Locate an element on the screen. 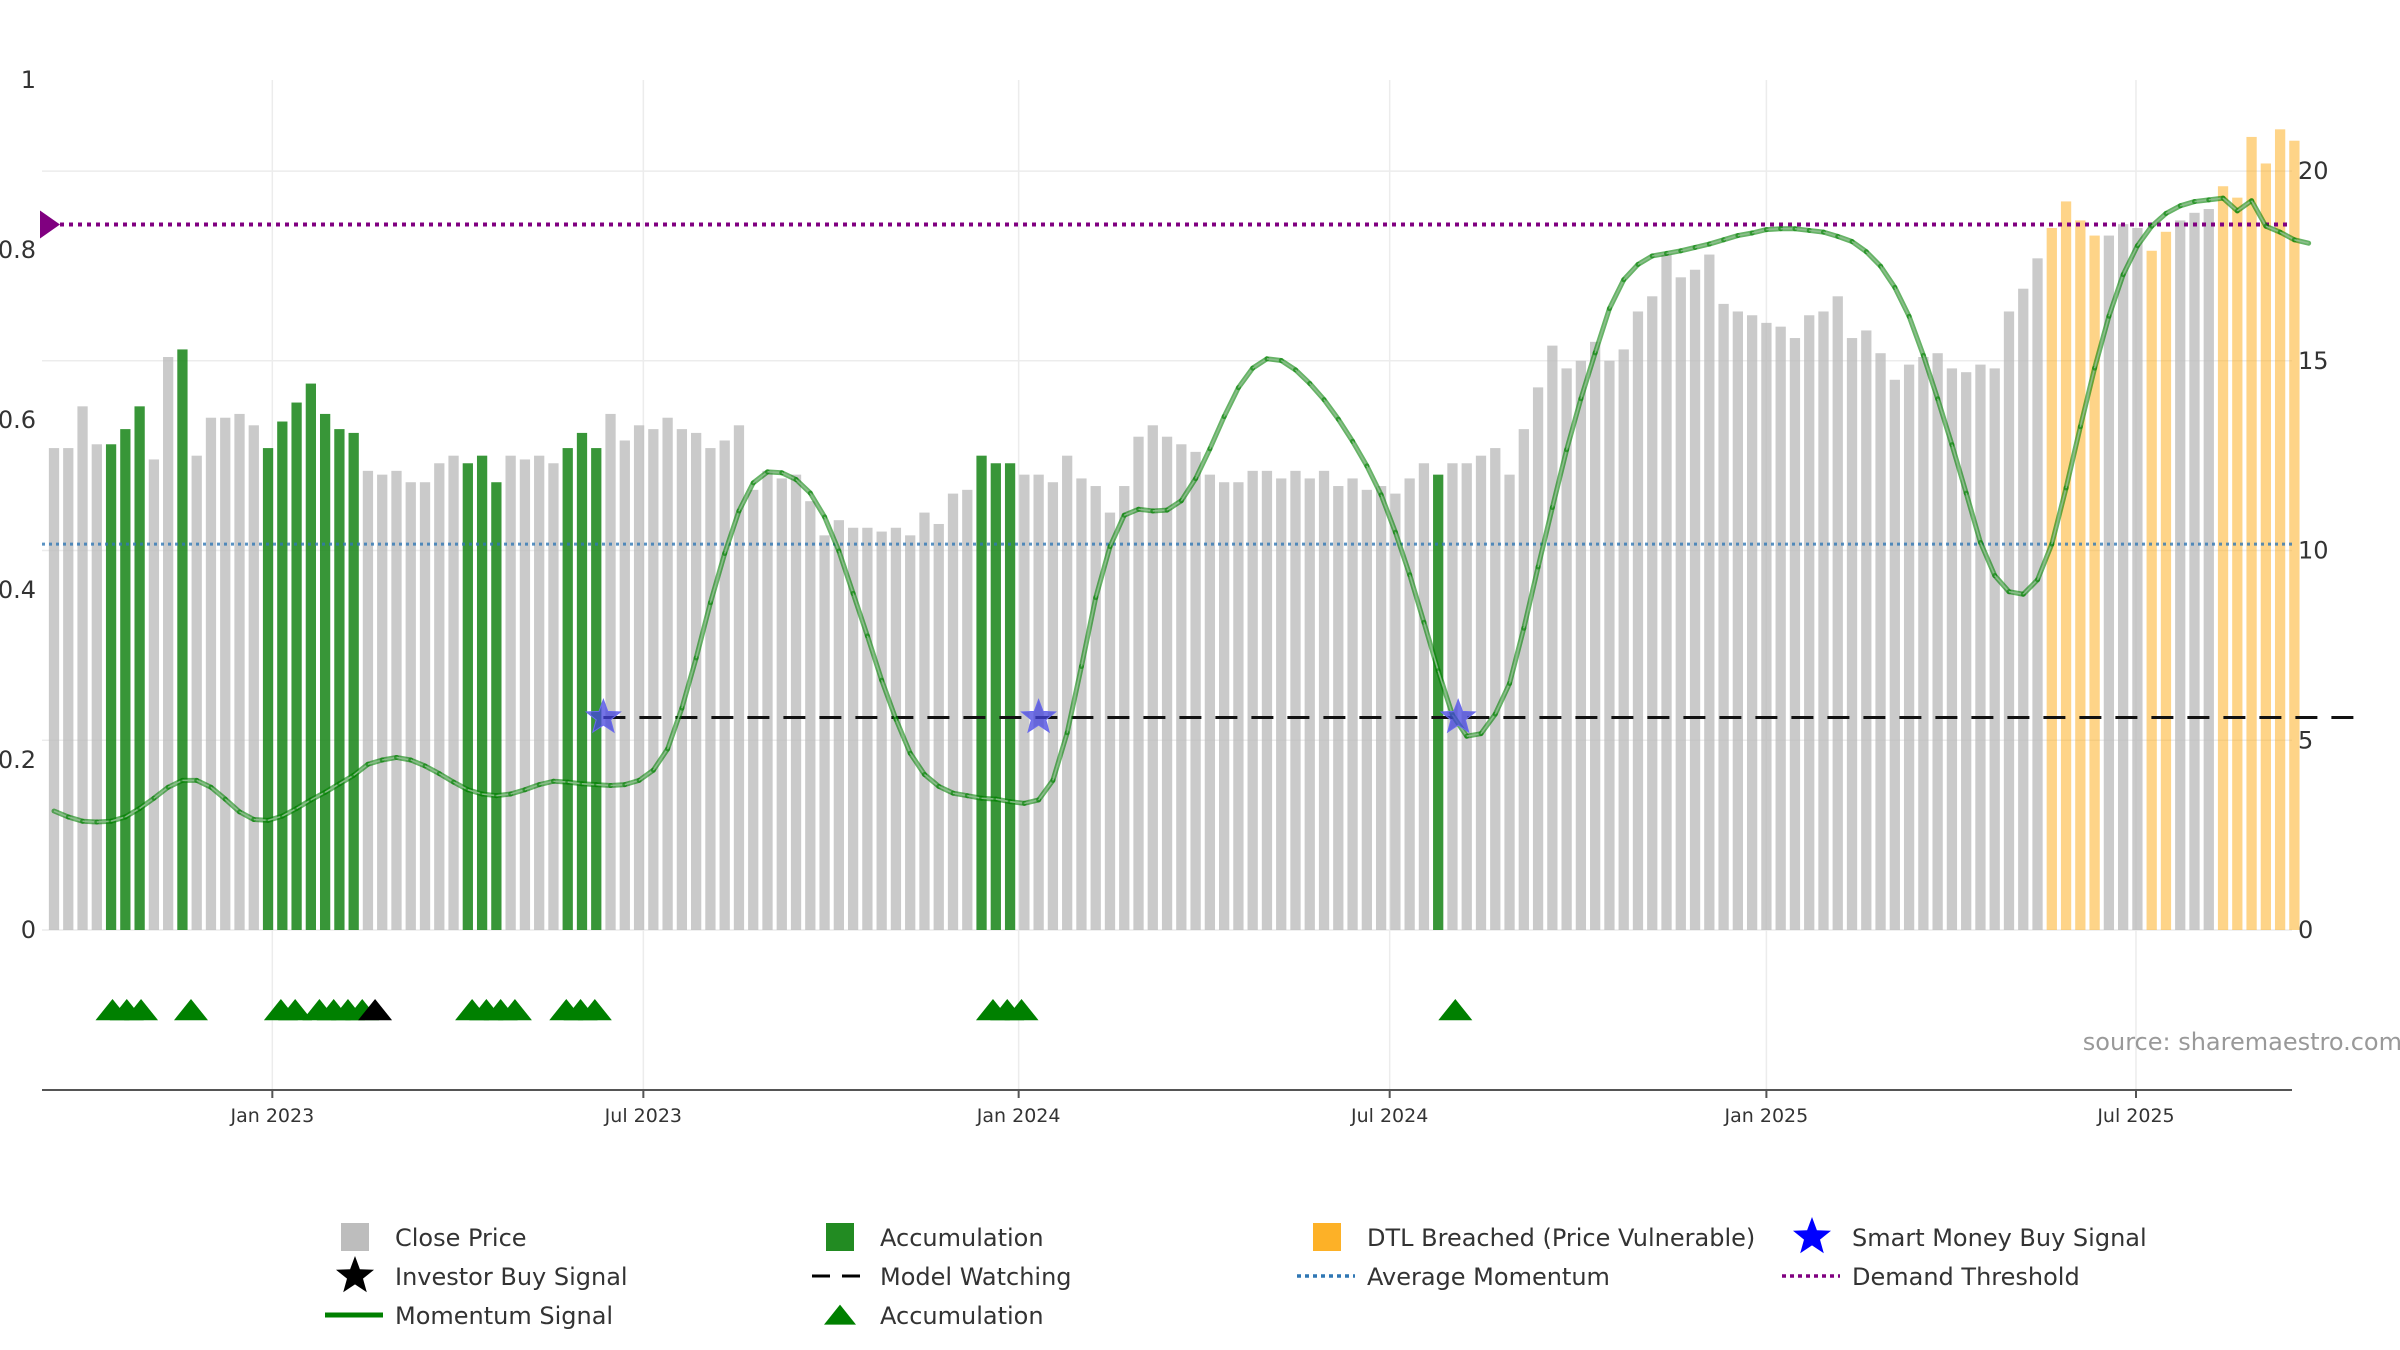 The image size is (2400, 1350). legend-triangle-icon is located at coordinates (840, 1314).